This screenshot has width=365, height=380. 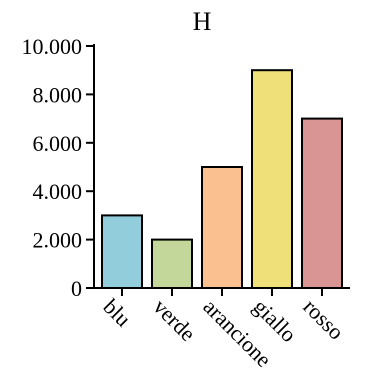 What do you see at coordinates (272, 179) in the screenshot?
I see `bar-giallo` at bounding box center [272, 179].